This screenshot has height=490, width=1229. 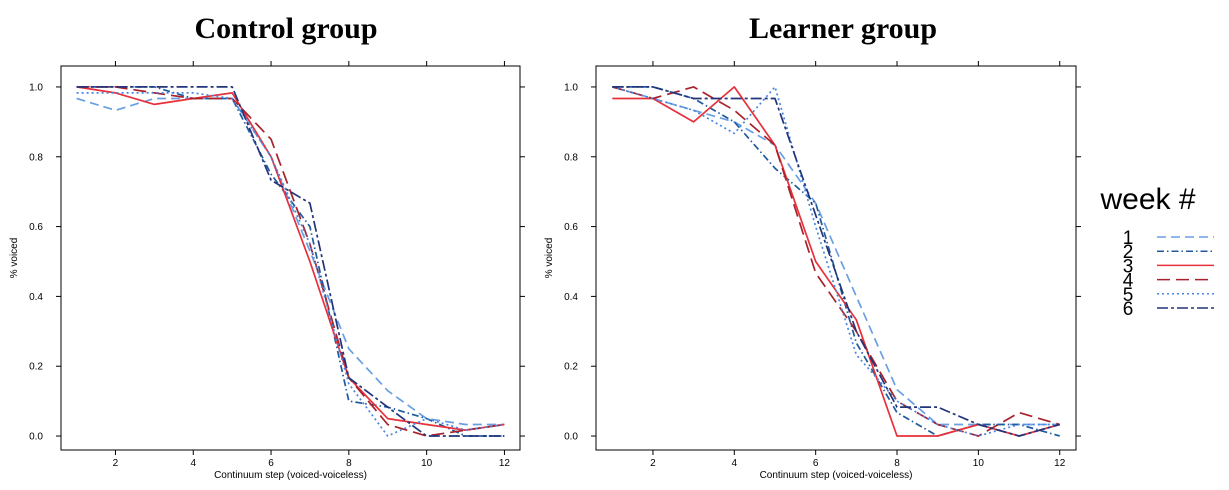 I want to click on legend-entry-label: 6, so click(x=1128, y=309).